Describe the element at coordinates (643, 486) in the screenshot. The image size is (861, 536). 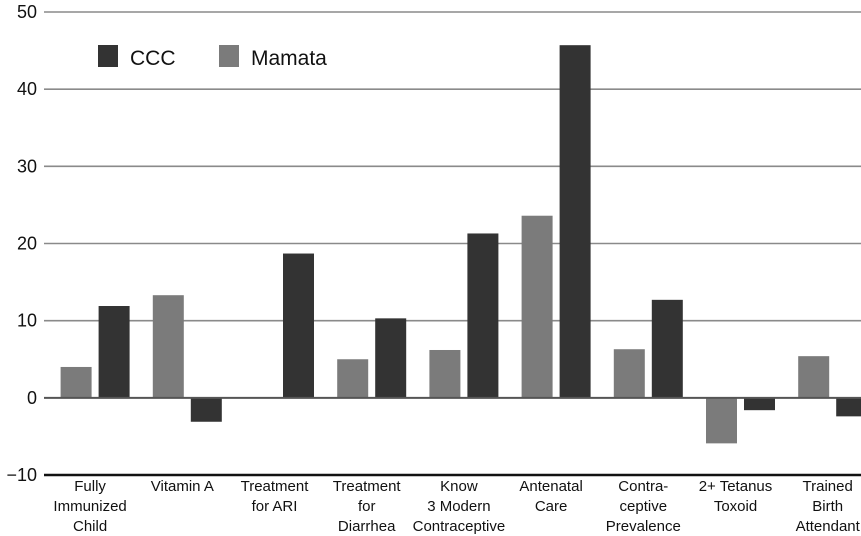
I see `x-category-line: Contra-` at that location.